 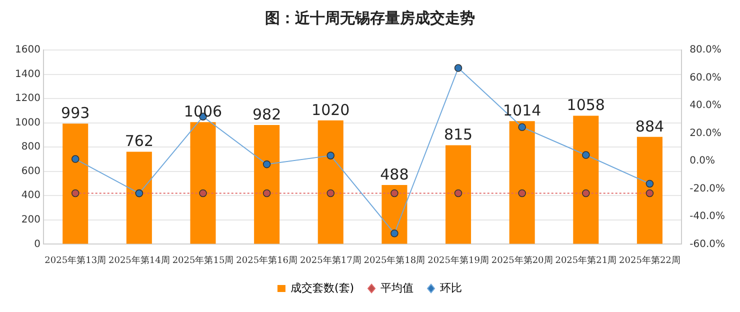 I want to click on y-tick-label: 1200, so click(x=27, y=98).